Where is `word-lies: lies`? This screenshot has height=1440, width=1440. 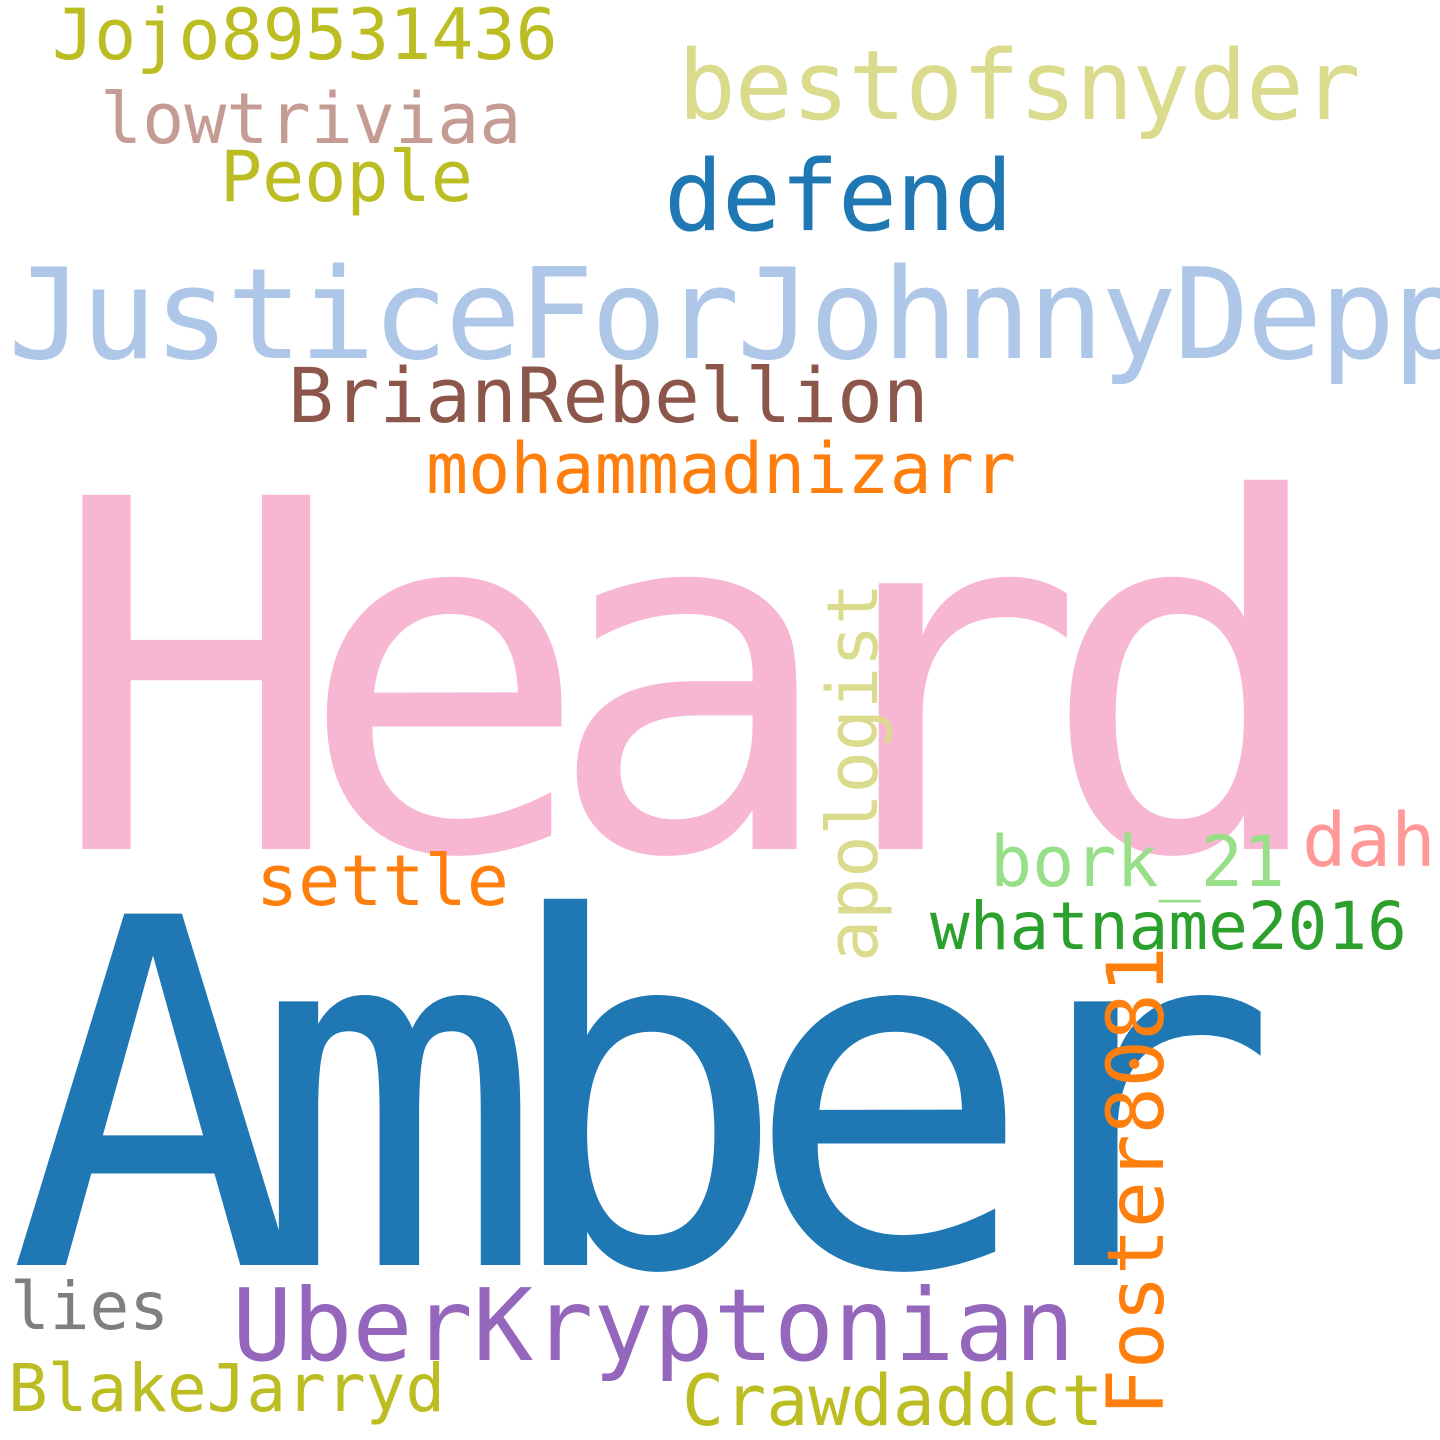
word-lies: lies is located at coordinates (89, 1306).